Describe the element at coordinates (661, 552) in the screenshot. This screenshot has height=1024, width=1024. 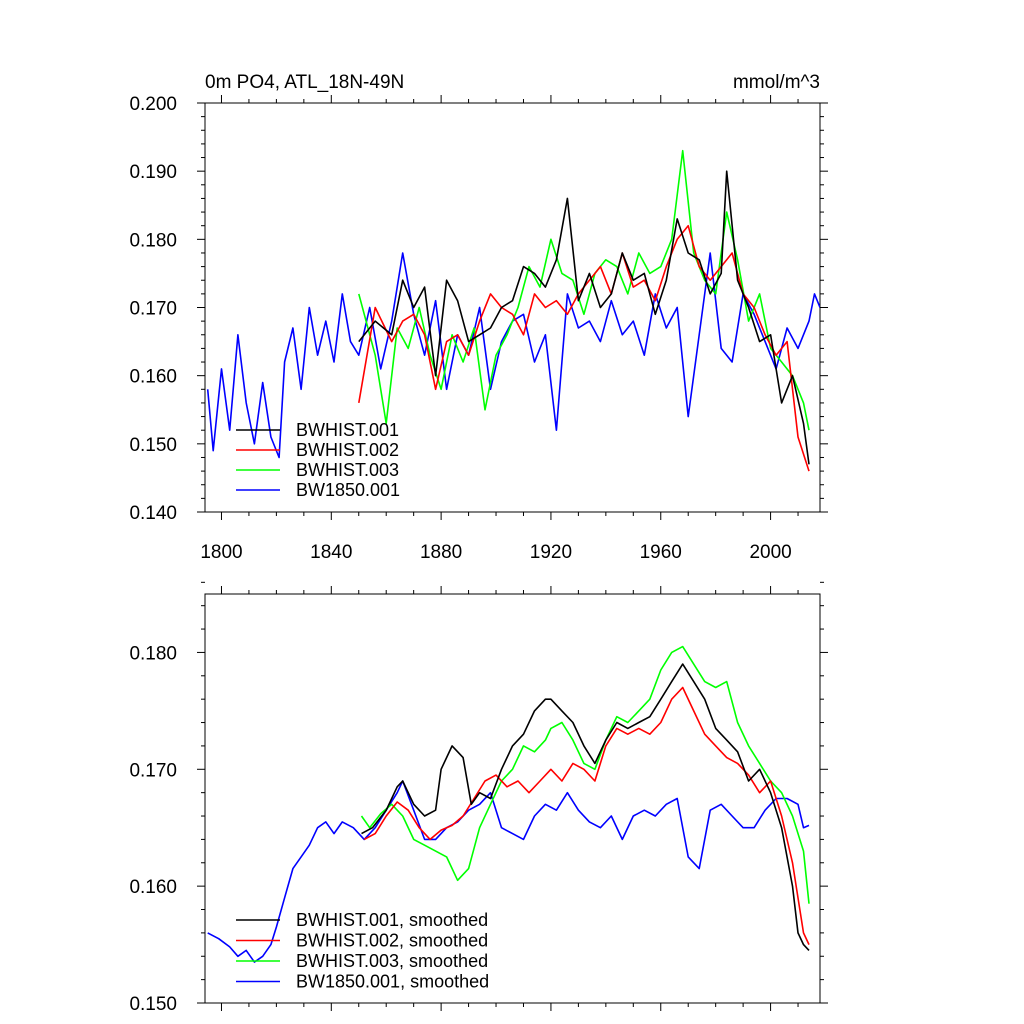
I see `x-tick-label: 1960` at that location.